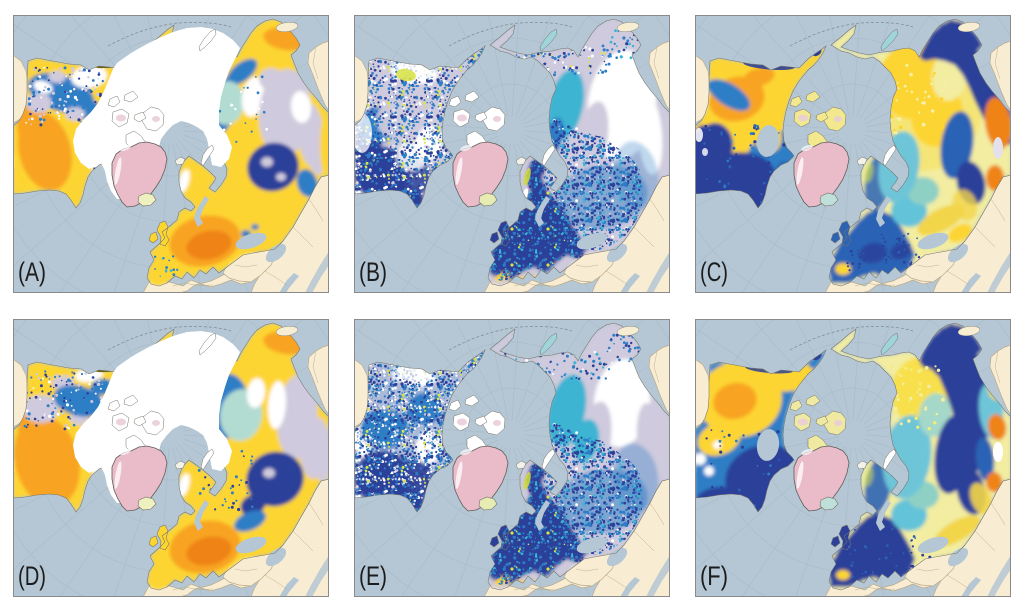 The width and height of the screenshot is (1023, 616). Describe the element at coordinates (714, 576) in the screenshot. I see `svg-text: (F)` at that location.